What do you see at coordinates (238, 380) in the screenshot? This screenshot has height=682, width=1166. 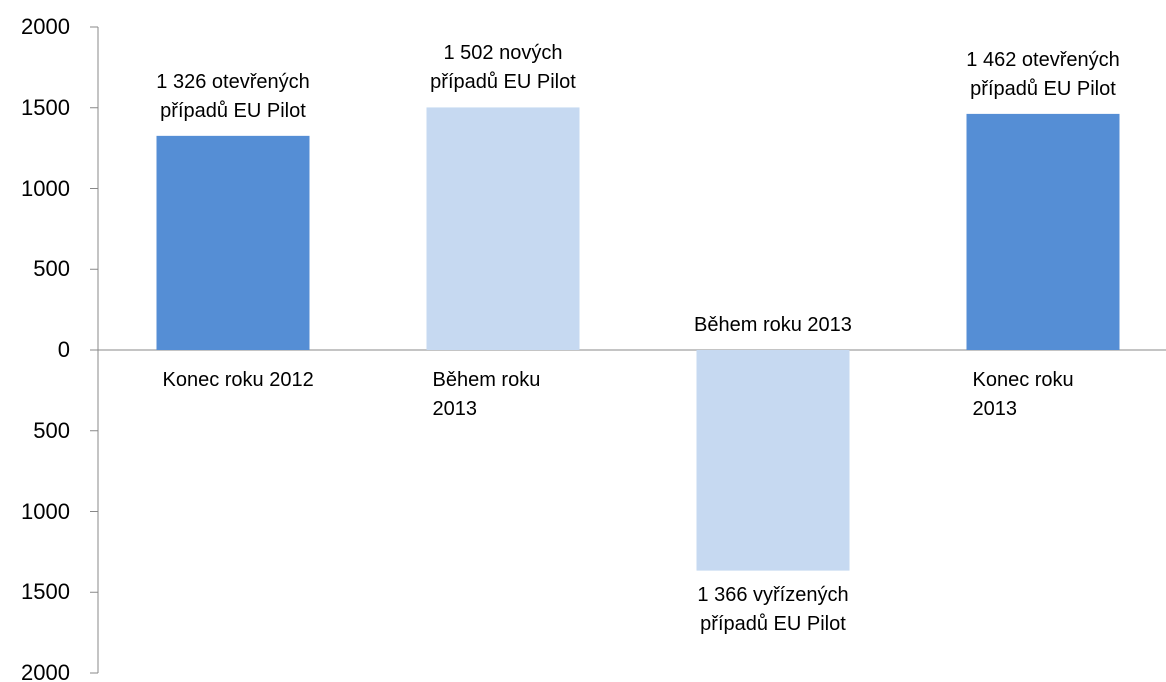 I see `category-label: Konec roku 2012` at bounding box center [238, 380].